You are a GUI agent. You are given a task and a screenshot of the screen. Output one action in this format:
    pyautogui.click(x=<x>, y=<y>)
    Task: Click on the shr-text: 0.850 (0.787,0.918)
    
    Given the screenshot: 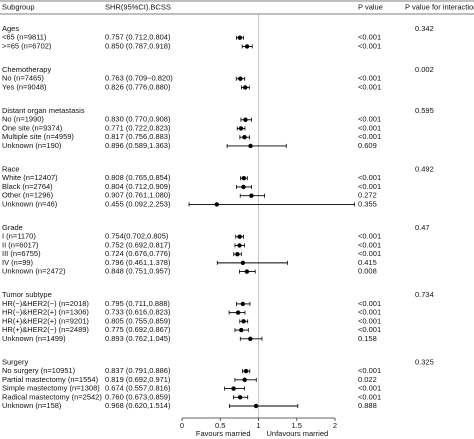 What is the action you would take?
    pyautogui.click(x=138, y=45)
    